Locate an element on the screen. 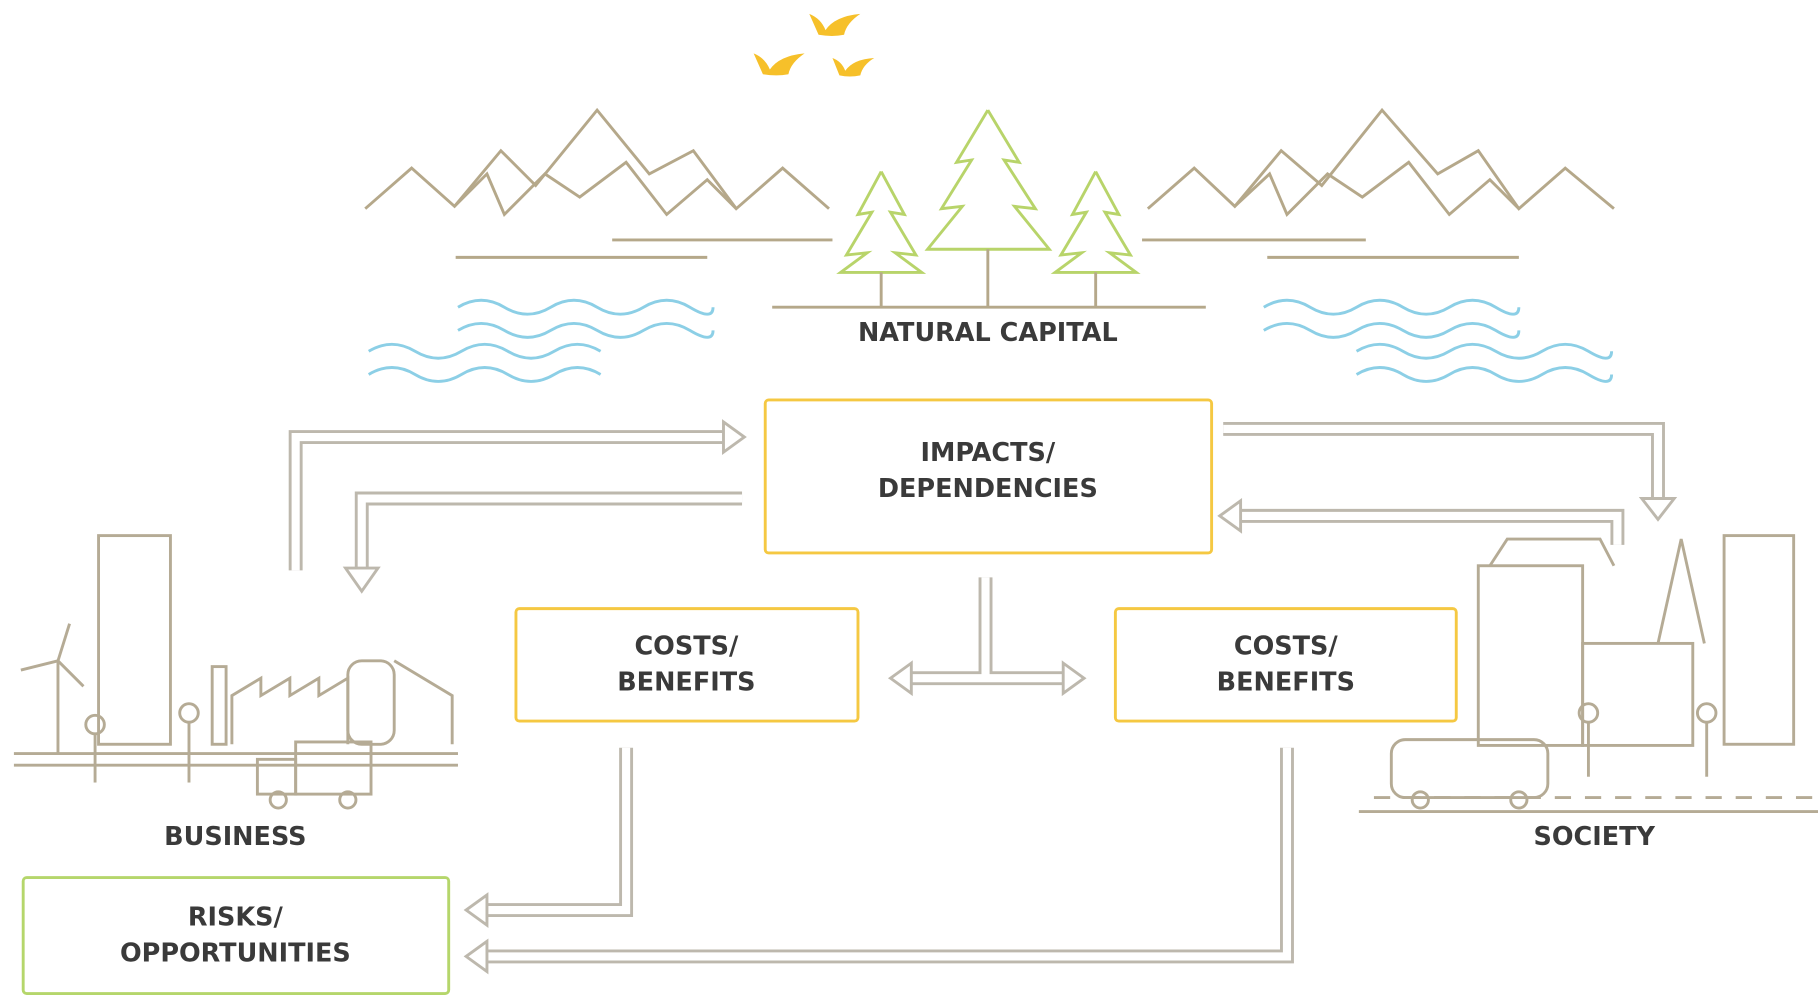 The image size is (1818, 997). mountains is located at coordinates (989, 208).